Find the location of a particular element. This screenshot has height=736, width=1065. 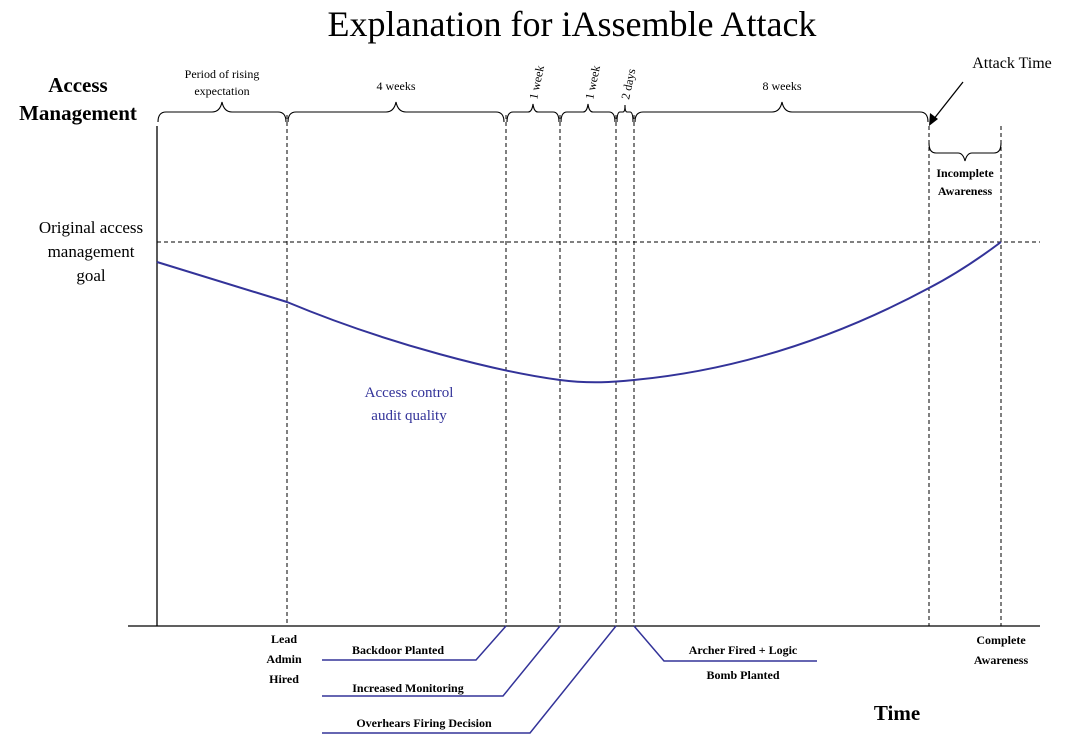

goal-label-line2: management is located at coordinates (91, 251).